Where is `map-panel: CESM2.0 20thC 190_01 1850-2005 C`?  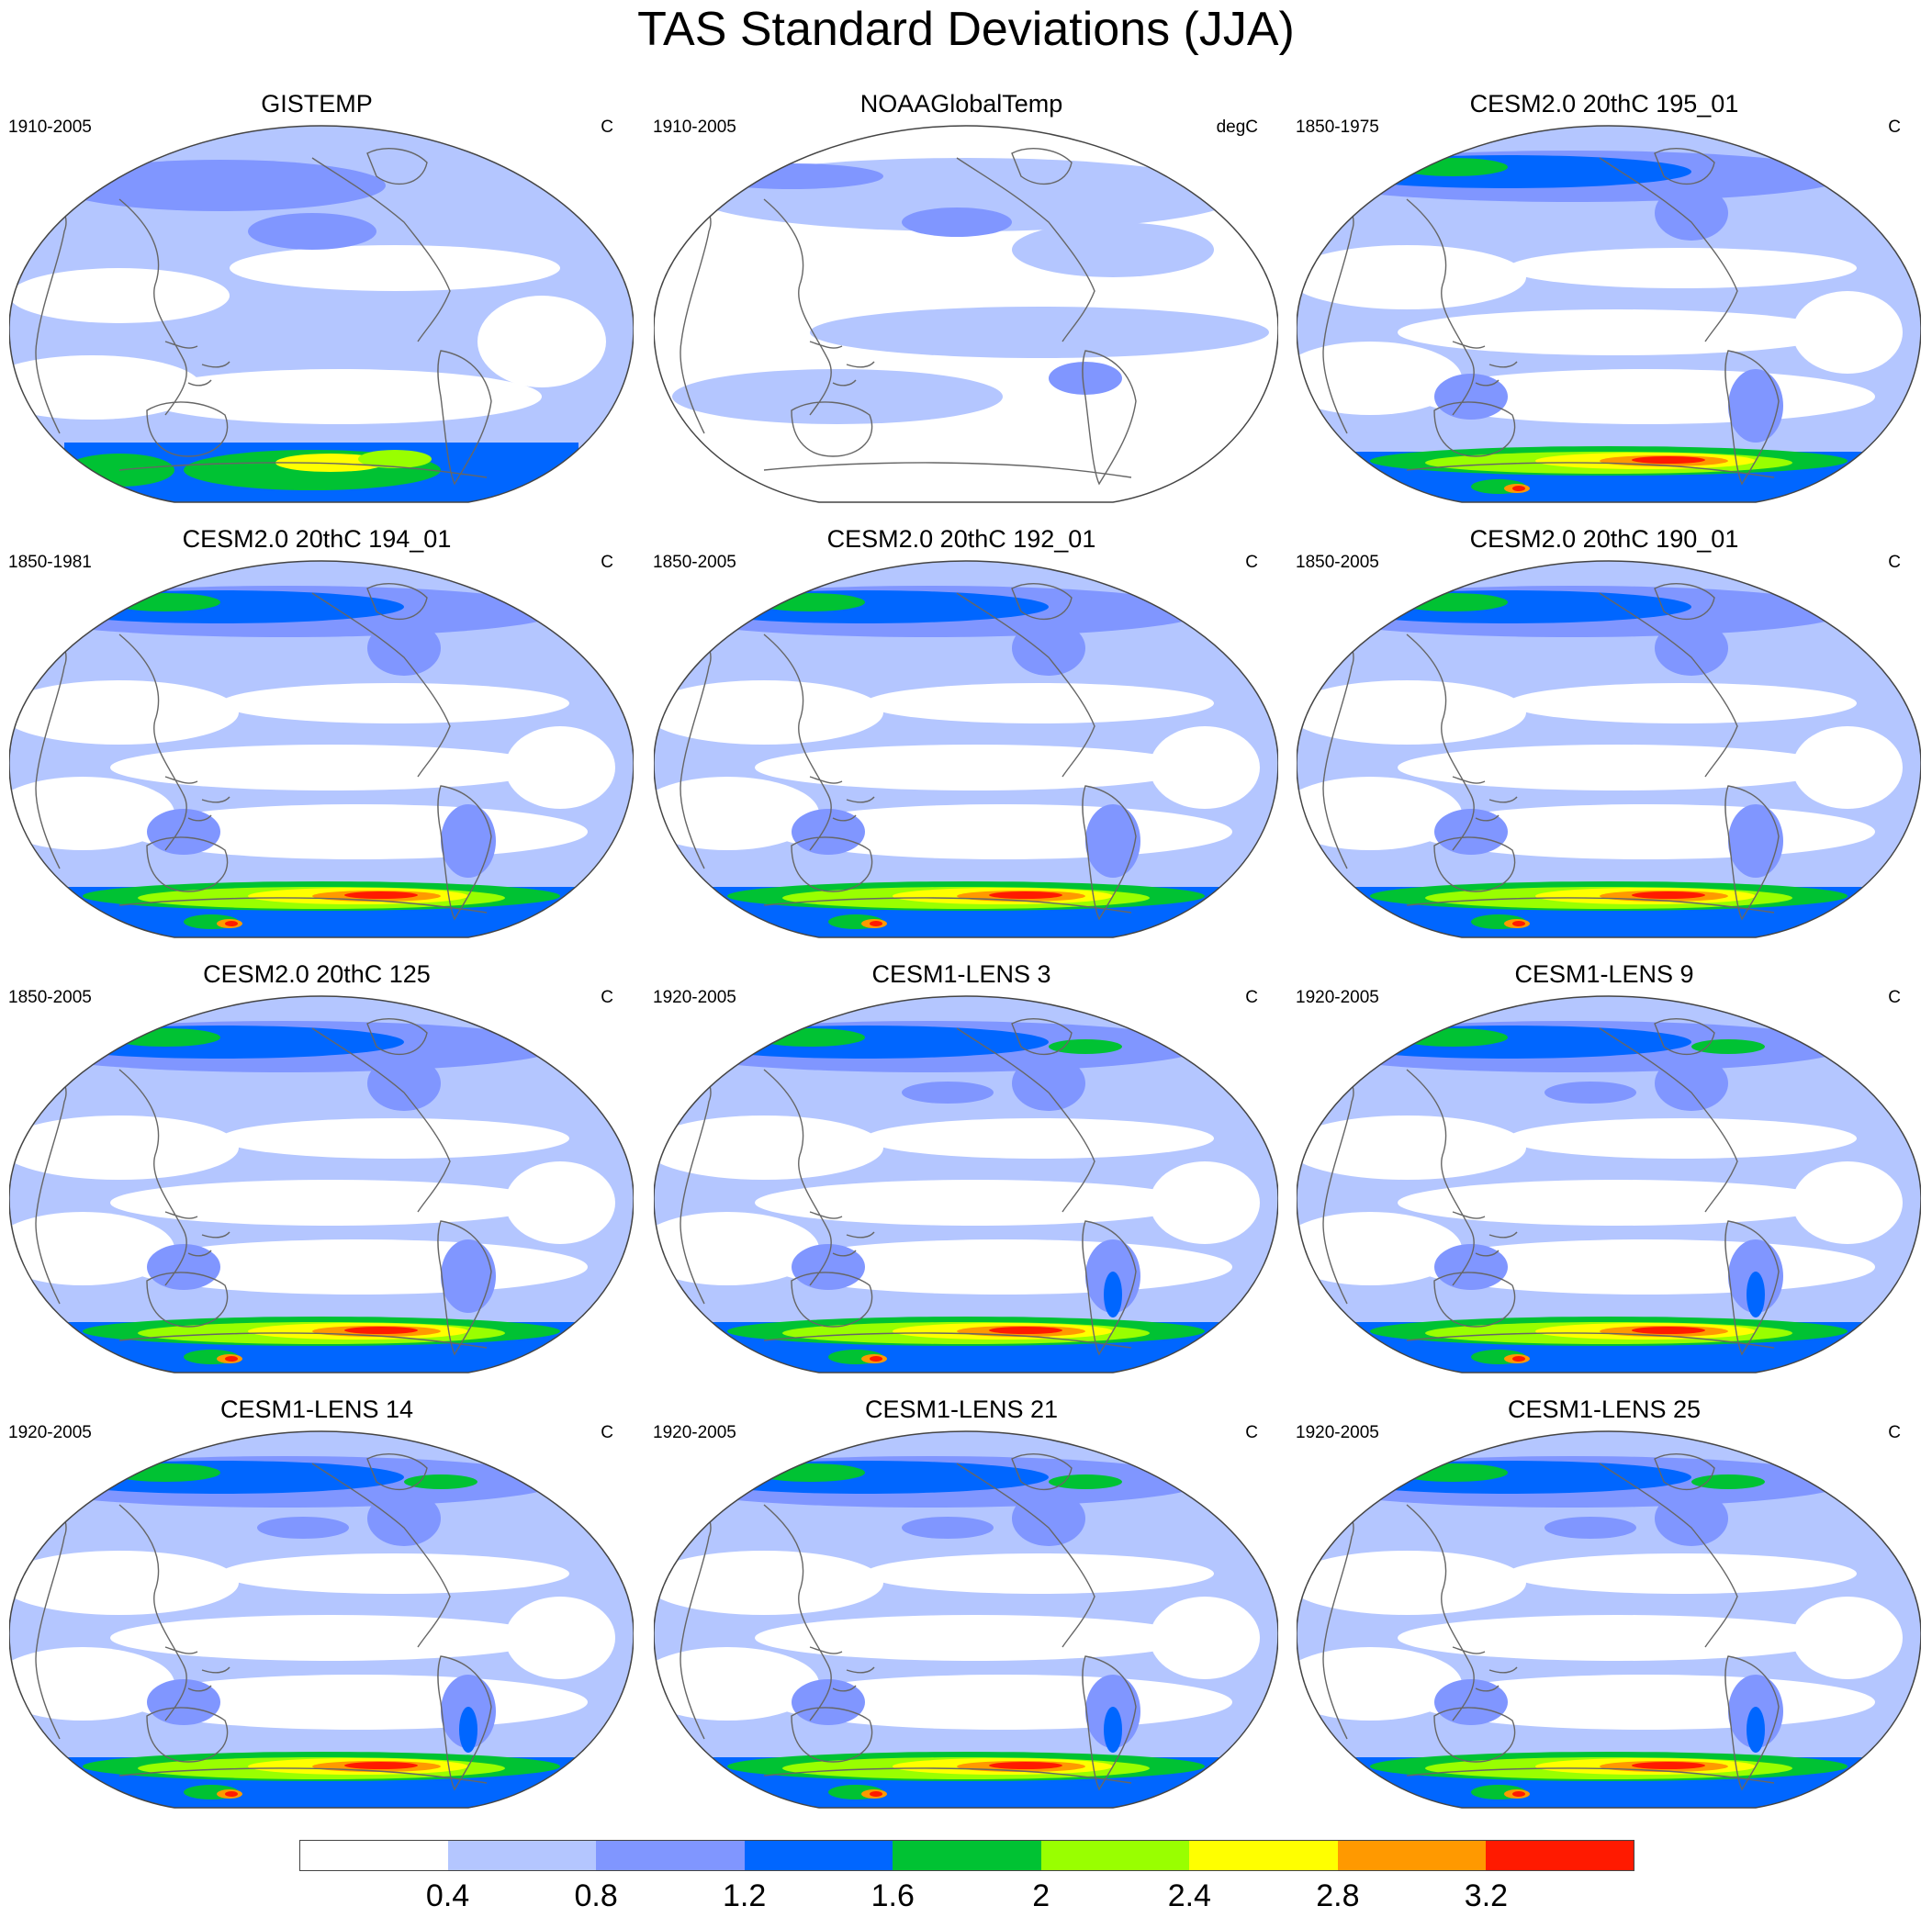 map-panel: CESM2.0 20thC 190_01 1850-2005 C is located at coordinates (1604, 741).